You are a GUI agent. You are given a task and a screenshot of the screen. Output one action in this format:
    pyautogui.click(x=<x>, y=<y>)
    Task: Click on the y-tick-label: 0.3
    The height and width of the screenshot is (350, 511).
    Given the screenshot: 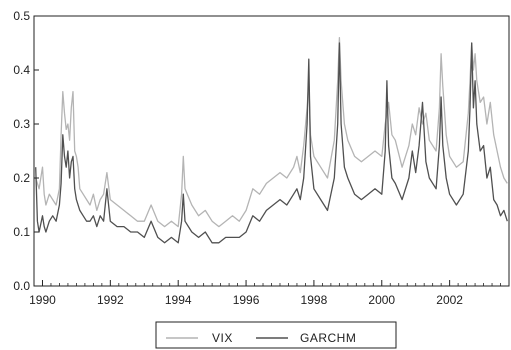 What is the action you would take?
    pyautogui.click(x=21, y=124)
    